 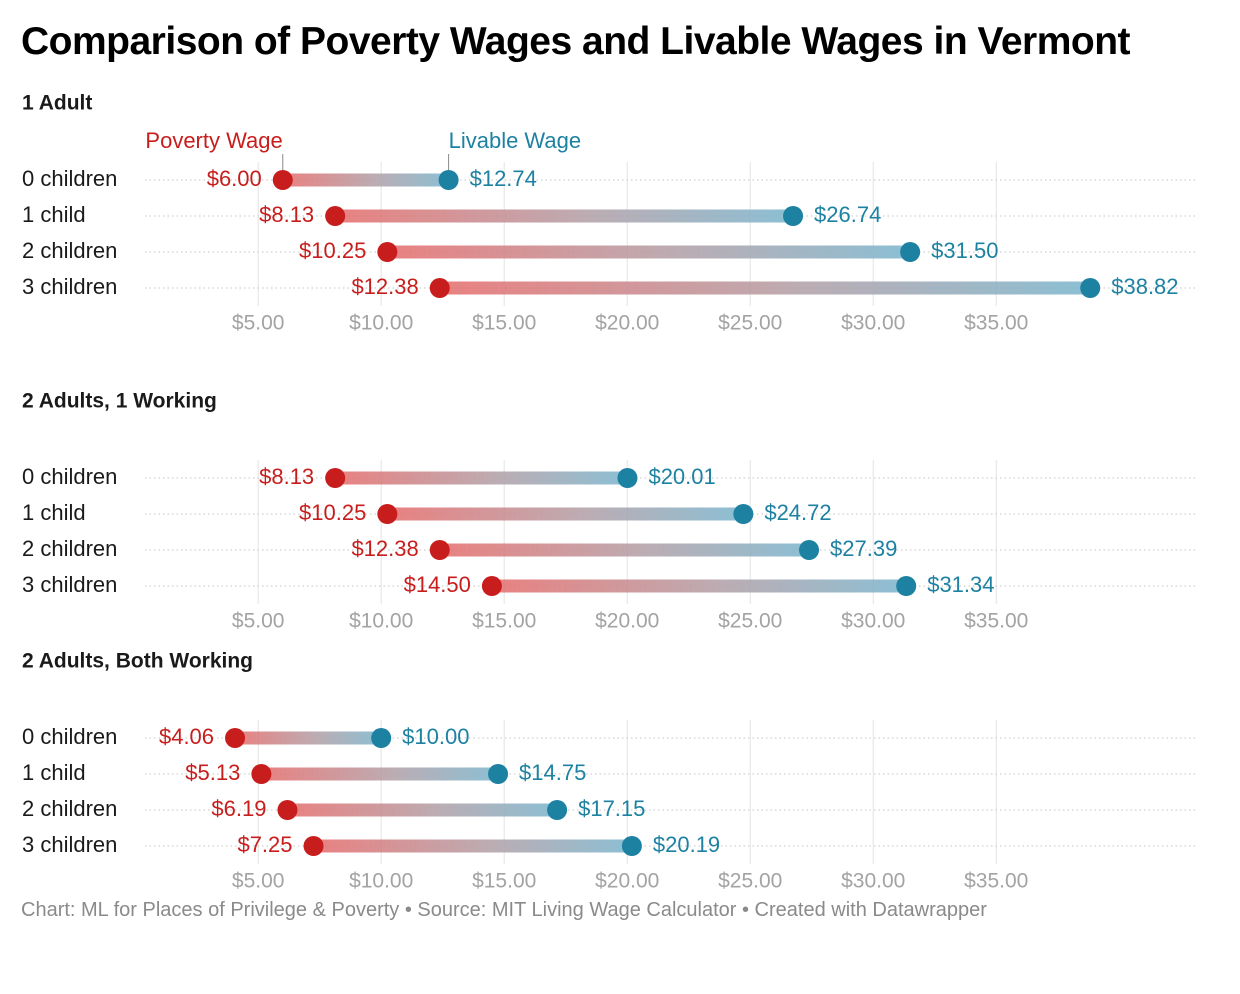 I want to click on row-1-4: 3 children $12.38 $38.82, so click(x=610, y=286).